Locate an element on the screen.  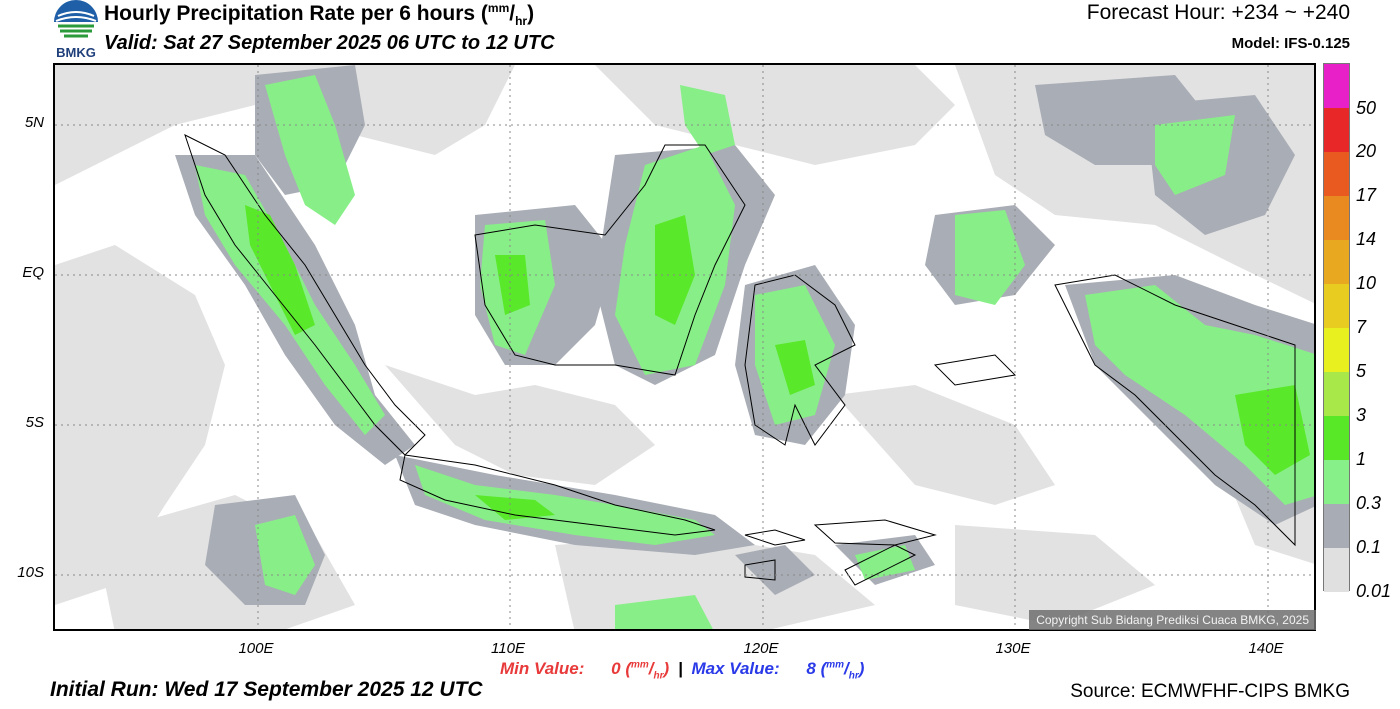
legend-colorbar is located at coordinates (1336, 327).